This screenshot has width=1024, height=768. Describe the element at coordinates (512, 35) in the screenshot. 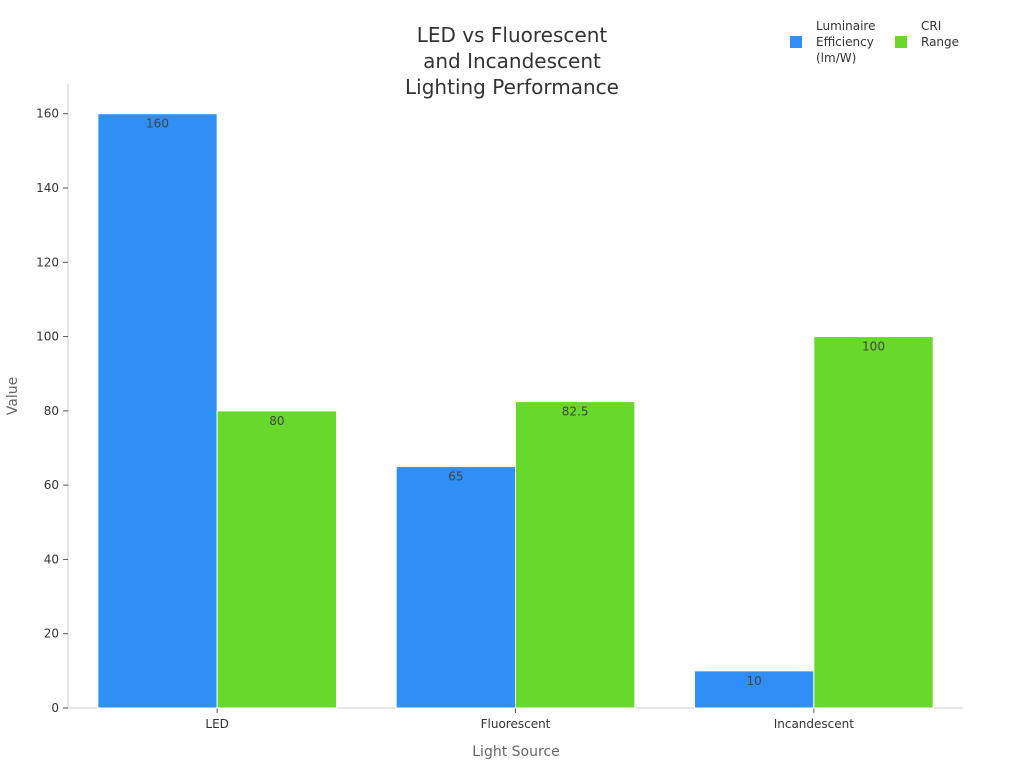

I see `chart-title-line: LED vs Fluorescent` at that location.